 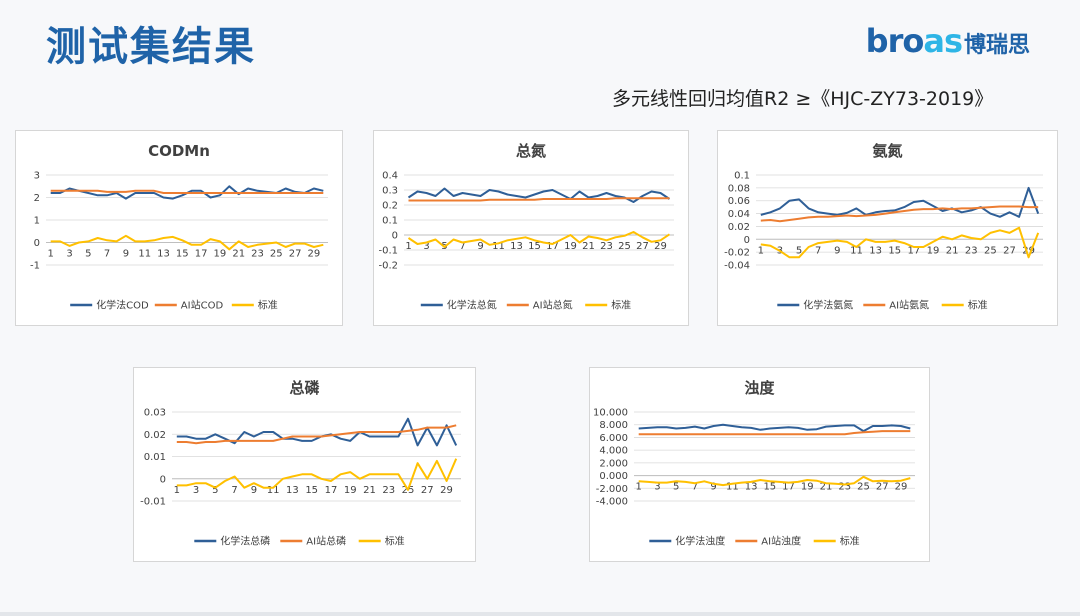 I want to click on legend-label: 化学法氨氮, so click(x=828, y=305).